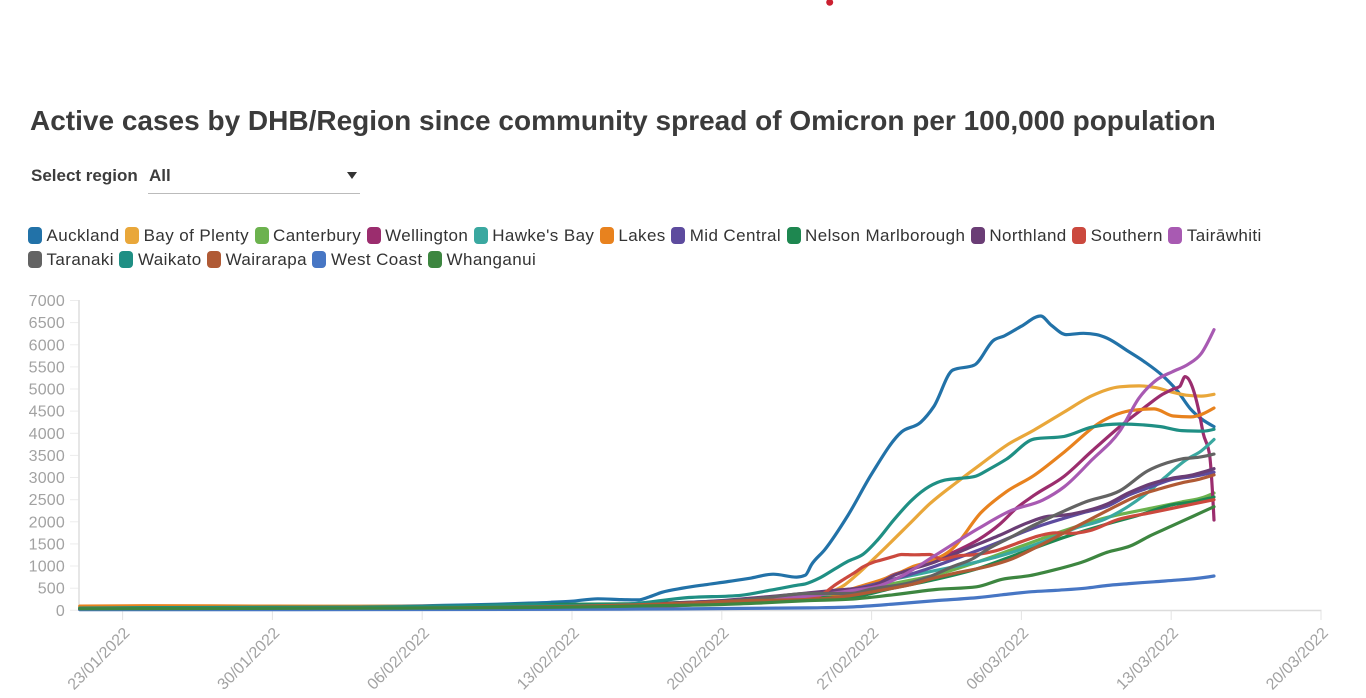  Describe the element at coordinates (47, 367) in the screenshot. I see `svg-text: 5500` at that location.